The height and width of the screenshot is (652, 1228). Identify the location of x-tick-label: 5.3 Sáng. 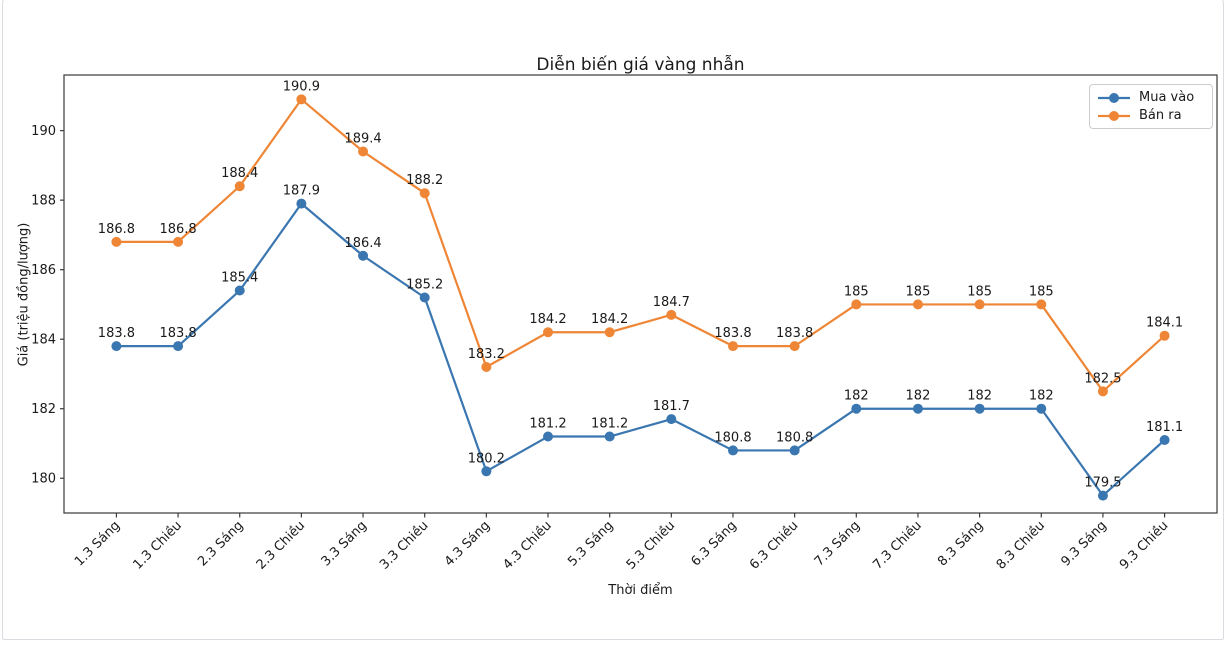
(590, 543).